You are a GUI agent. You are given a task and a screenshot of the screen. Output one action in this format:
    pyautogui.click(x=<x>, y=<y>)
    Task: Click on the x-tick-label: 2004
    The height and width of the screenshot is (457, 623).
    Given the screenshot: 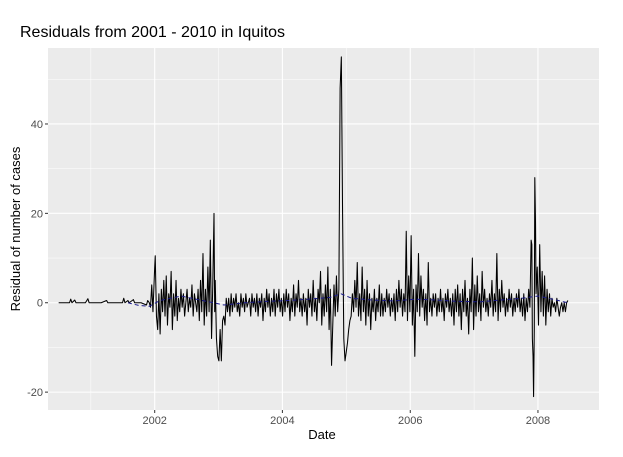 What is the action you would take?
    pyautogui.click(x=282, y=421)
    